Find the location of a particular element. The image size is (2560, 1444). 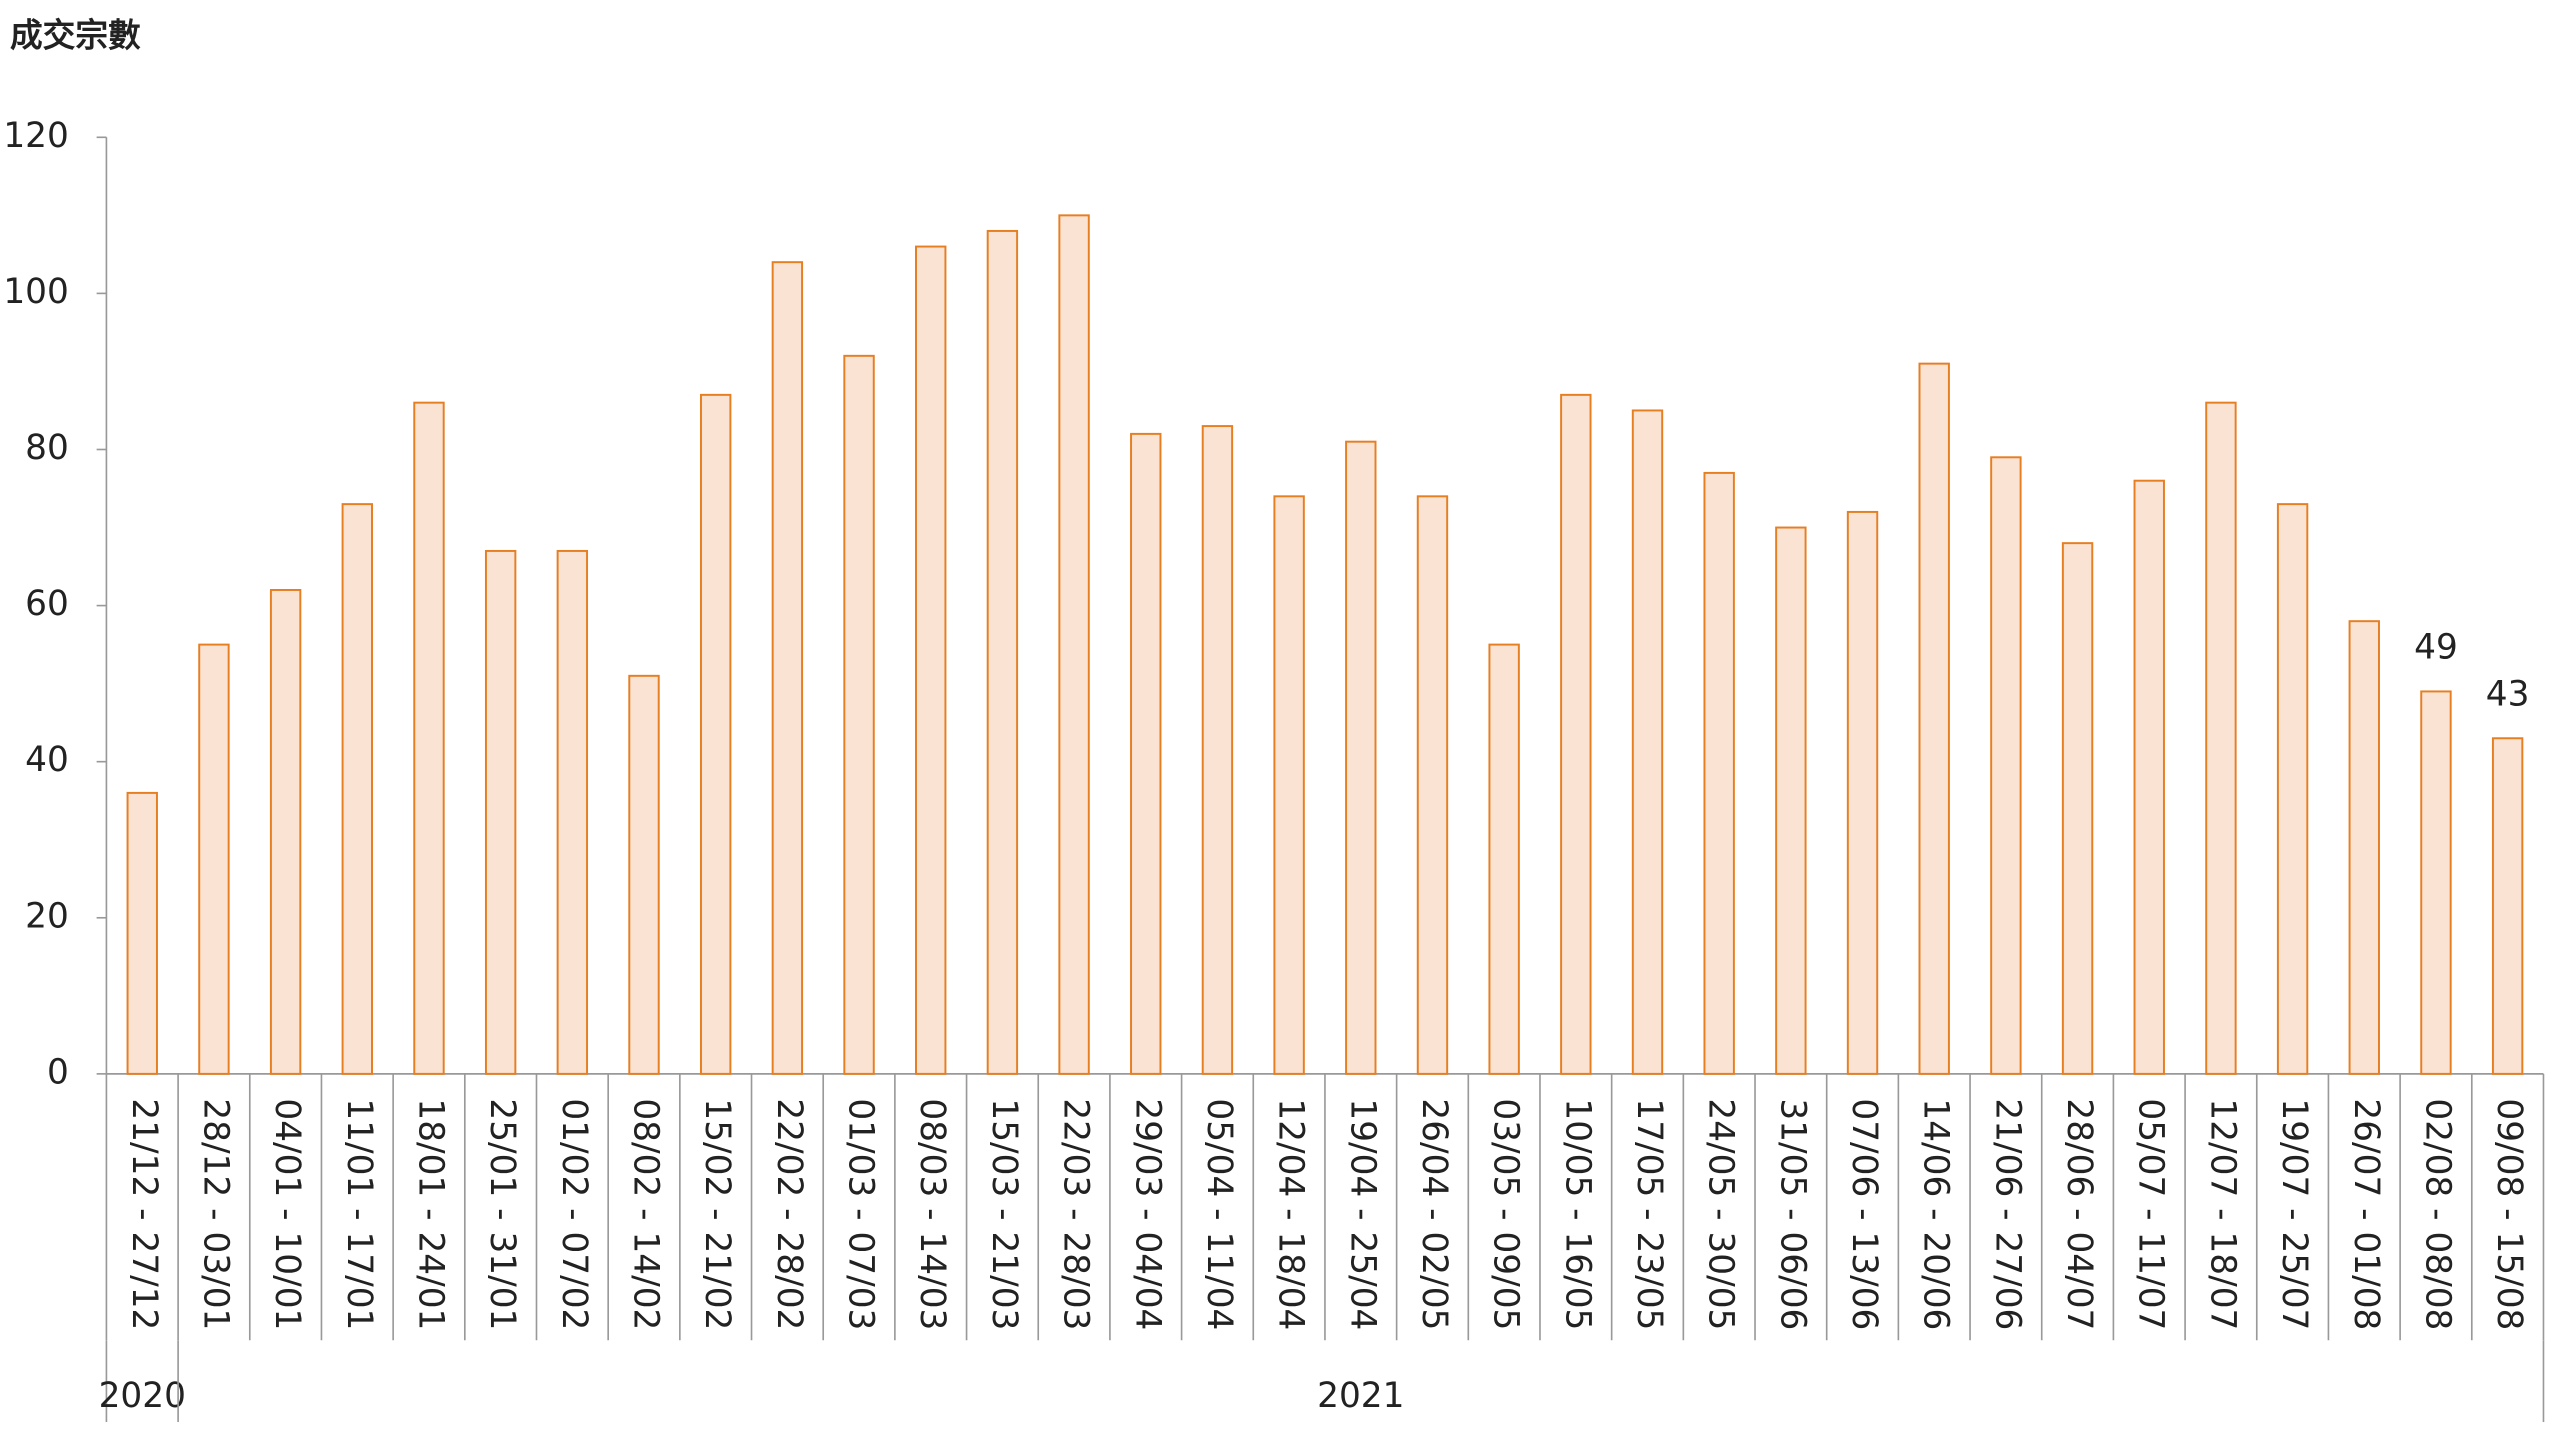

x-tick-label: 28/12 - 03/01 is located at coordinates (215, 1214).